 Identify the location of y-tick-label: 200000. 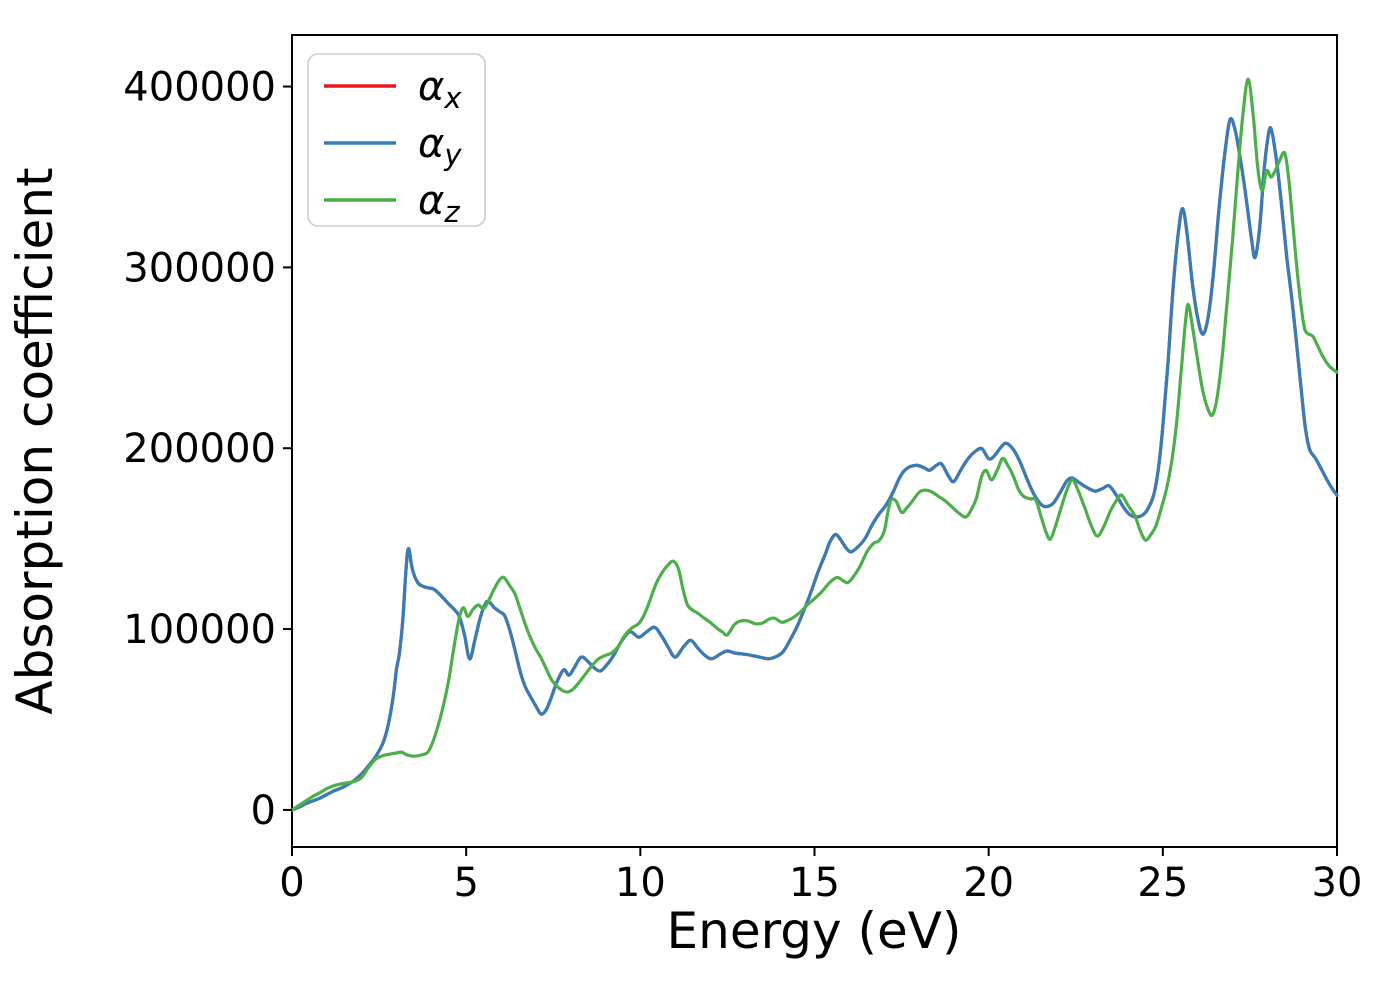
(199, 449).